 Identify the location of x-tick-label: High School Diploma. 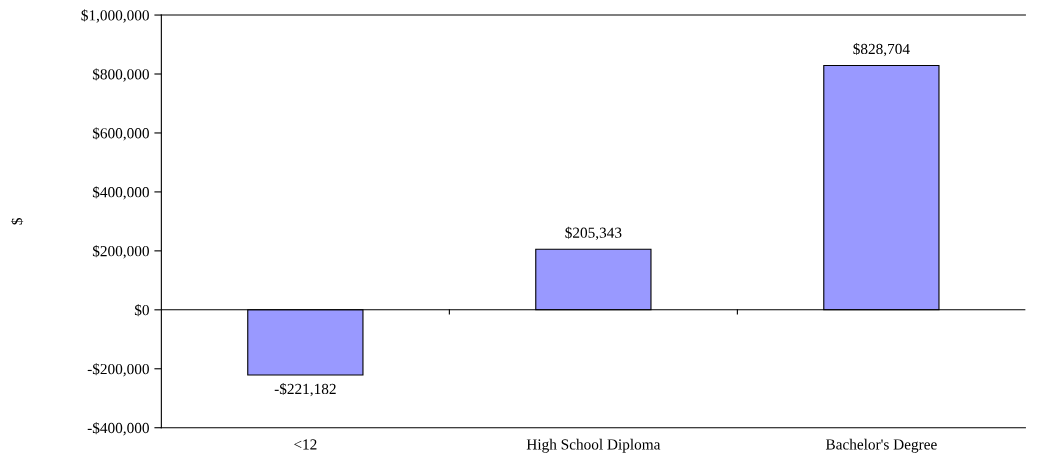
(593, 445).